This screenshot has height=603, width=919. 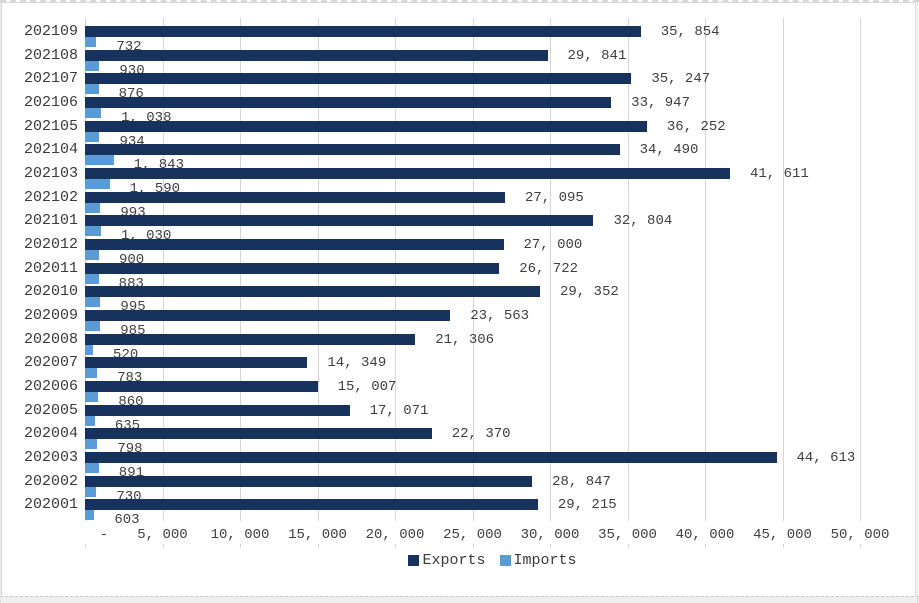 I want to click on x-axis-tick-label: -, so click(x=104, y=535).